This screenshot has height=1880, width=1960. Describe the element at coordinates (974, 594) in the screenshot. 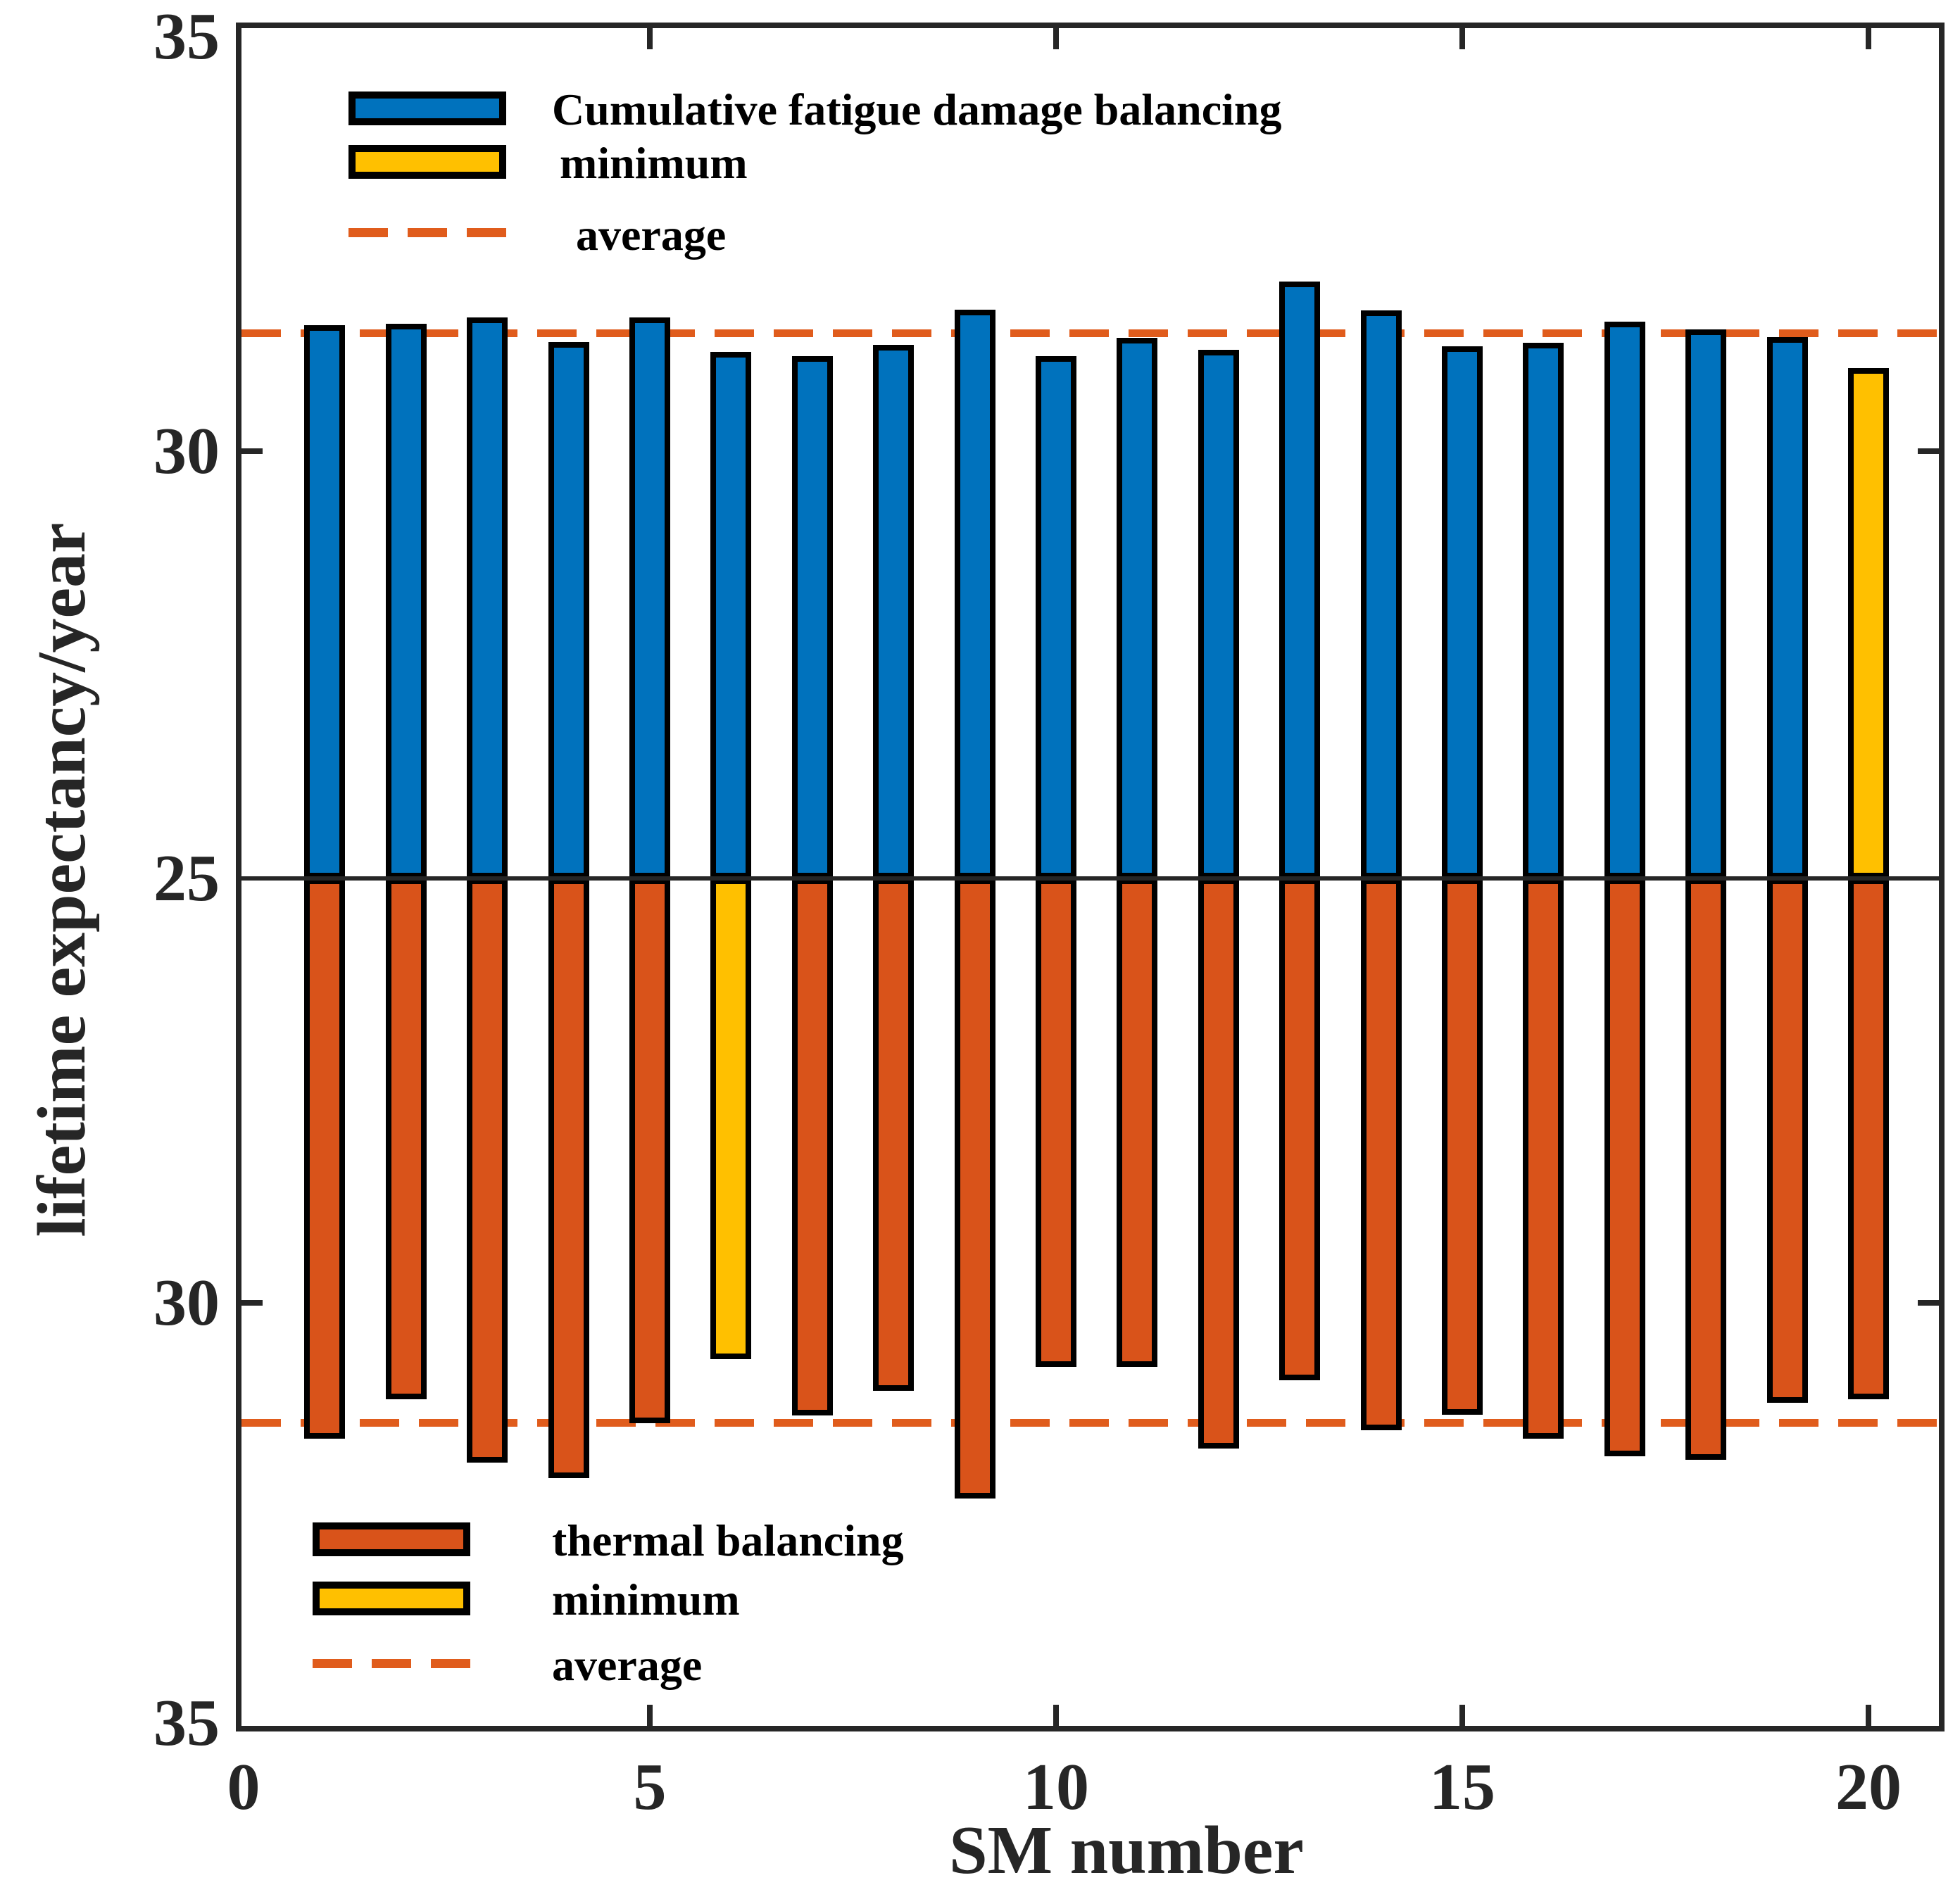

I see `bar-top-sm9` at that location.